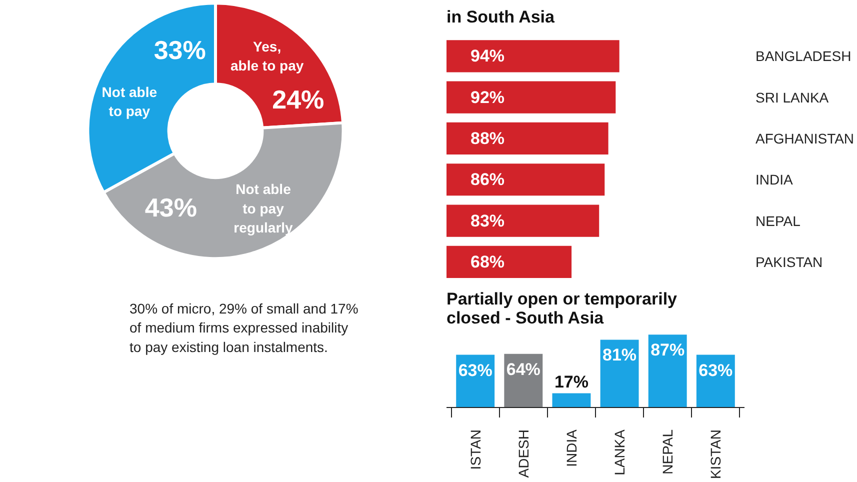 The image size is (857, 482). What do you see at coordinates (487, 97) in the screenshot?
I see `data-label: 92%` at bounding box center [487, 97].